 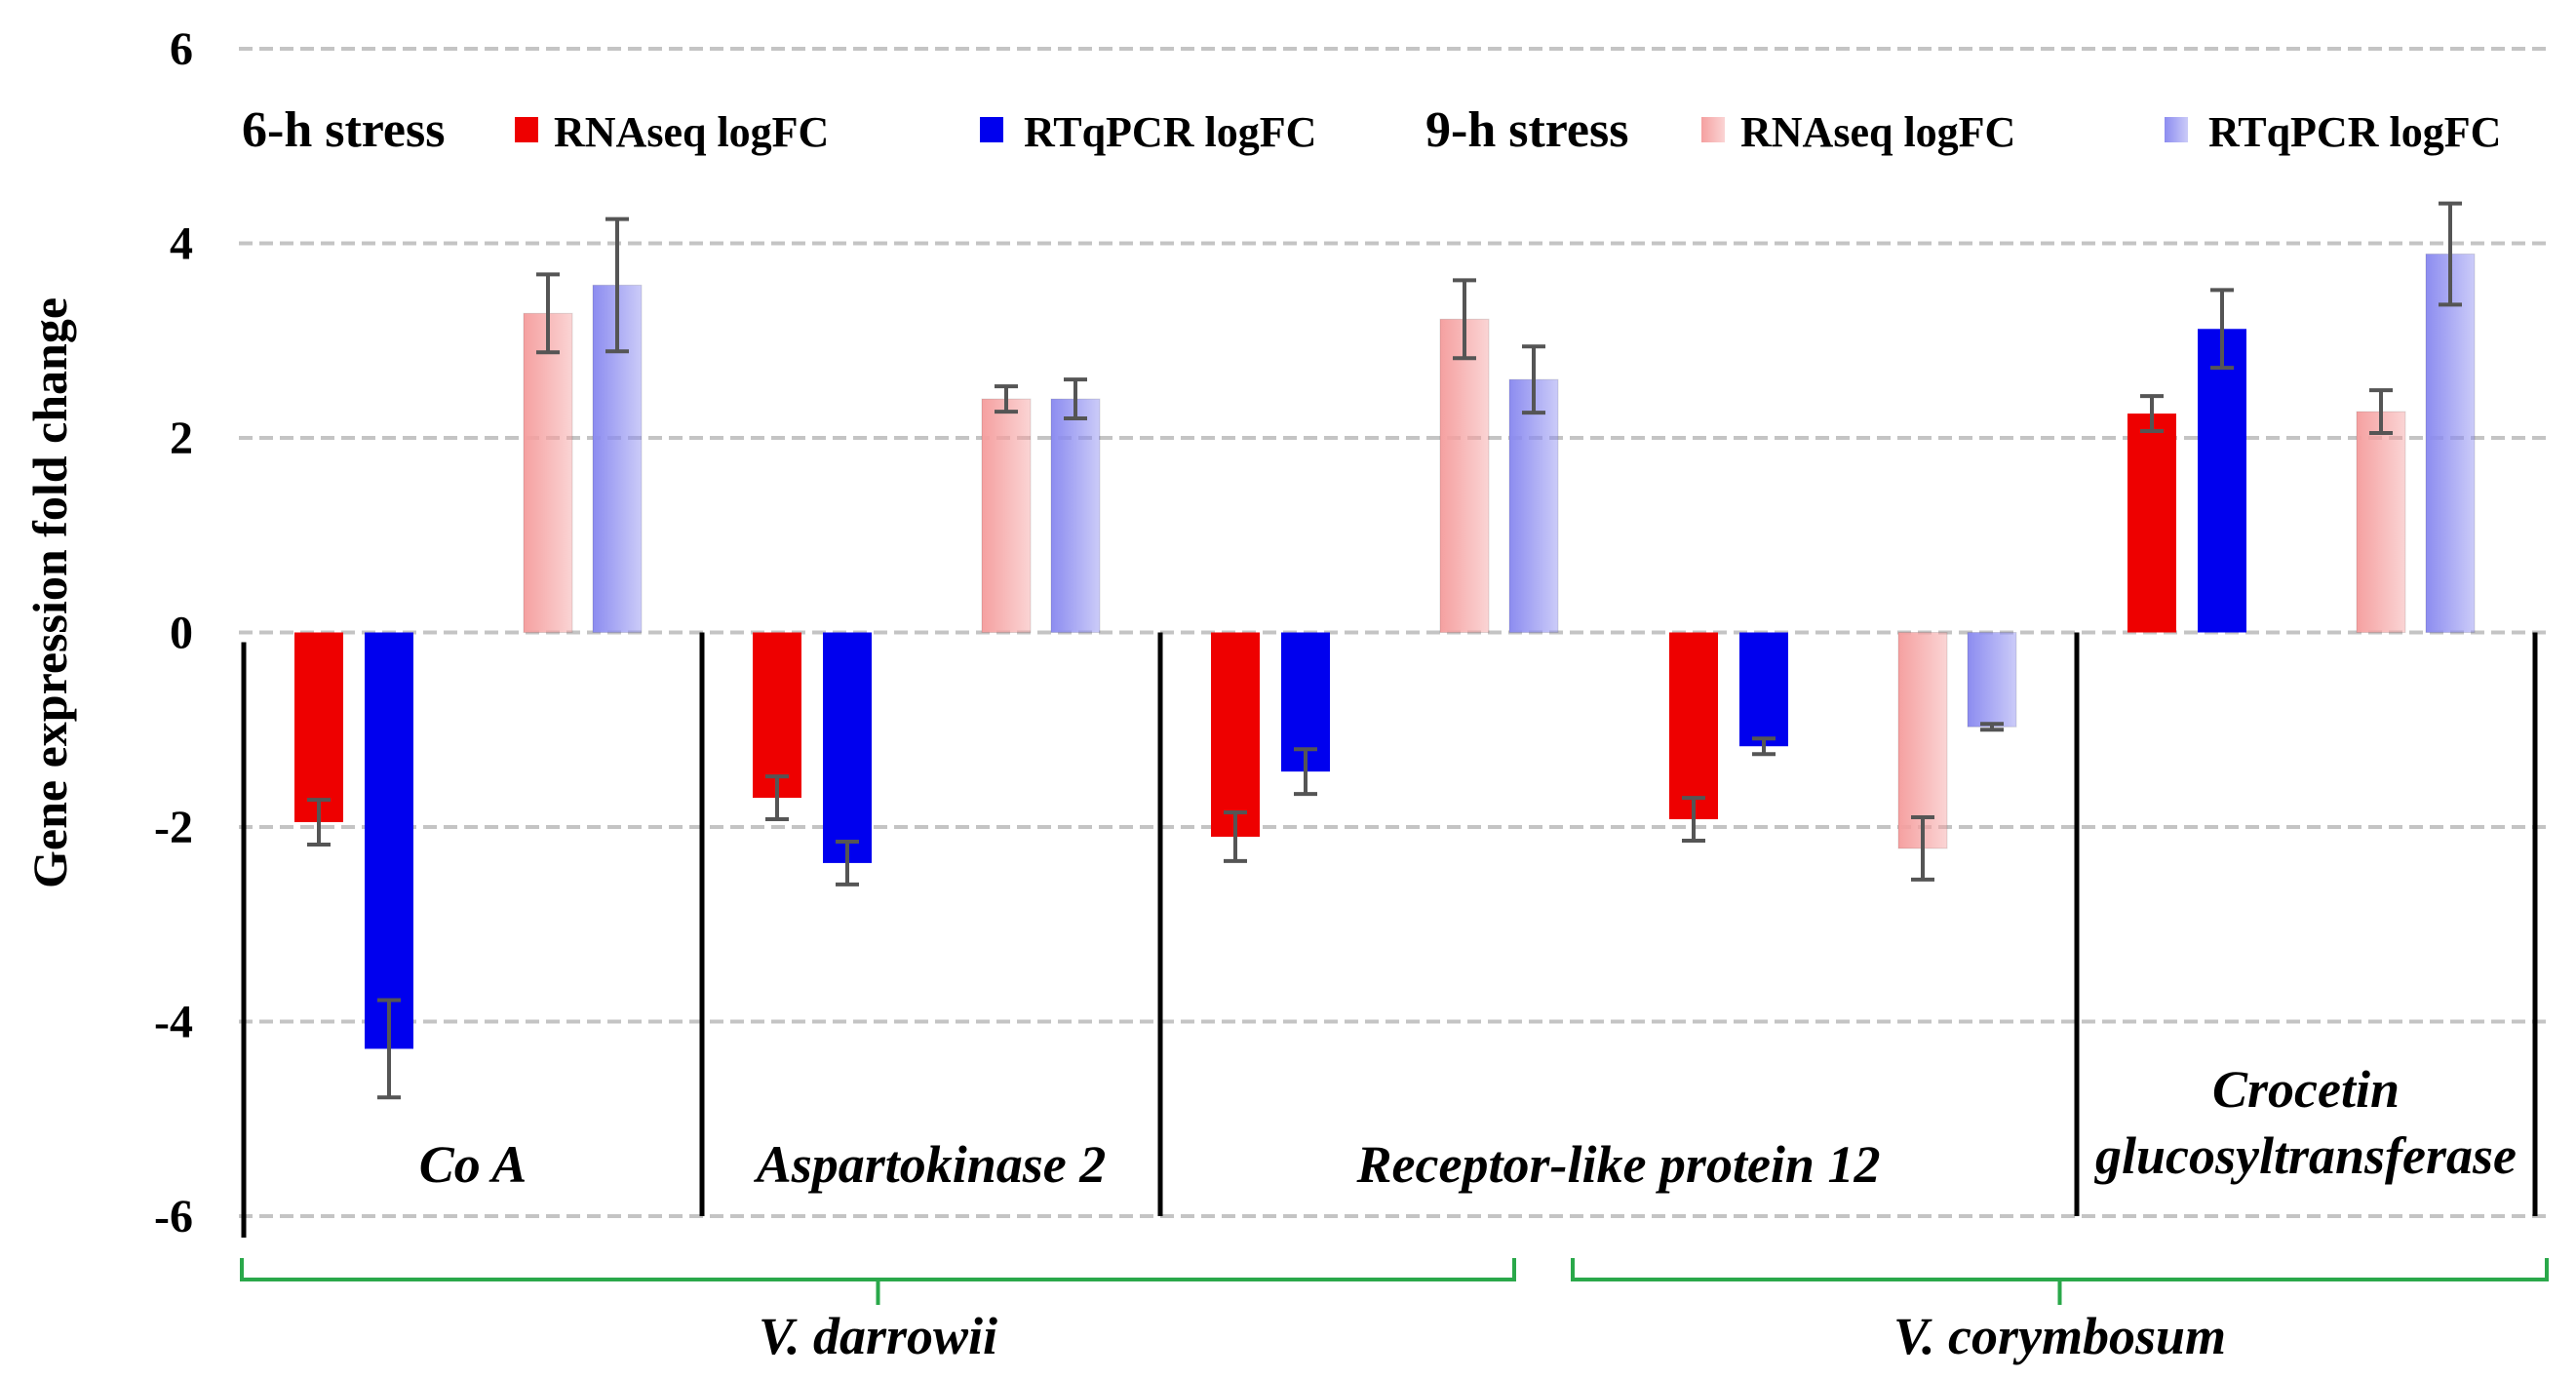 I want to click on category-label-crocetin-glucosyltransferase: Crocetin glucosyltransferase, so click(x=2305, y=1122).